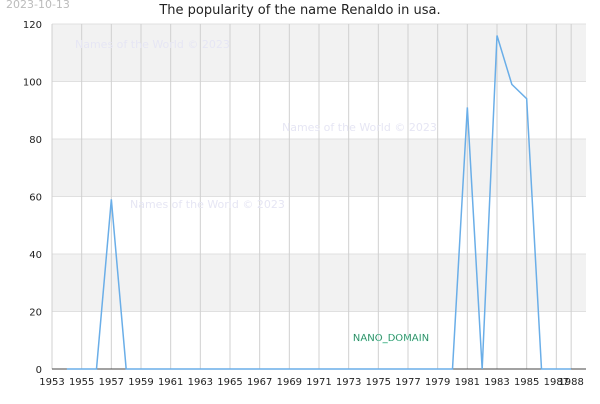 Image resolution: width=600 pixels, height=404 pixels. What do you see at coordinates (259, 382) in the screenshot?
I see `x-tick-label: 1967` at bounding box center [259, 382].